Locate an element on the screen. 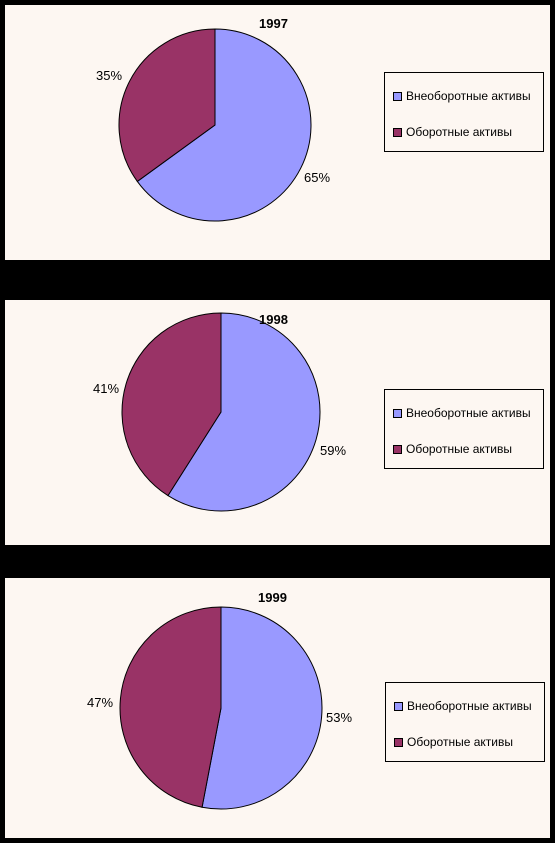  chart-title: 1999 is located at coordinates (272, 597).